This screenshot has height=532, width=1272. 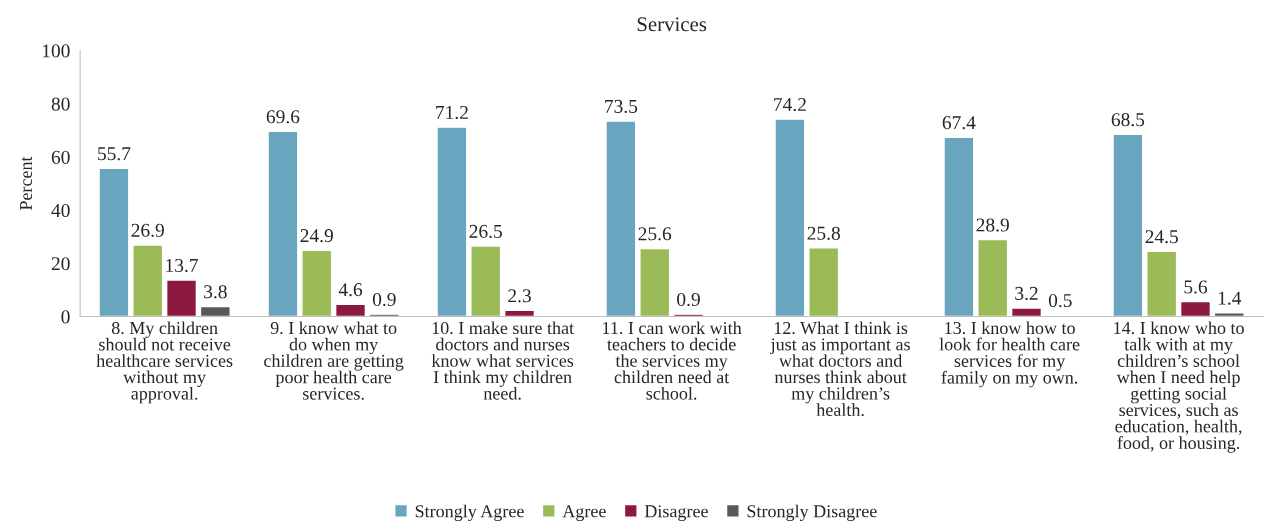 I want to click on data-label: 68.5, so click(x=1128, y=120).